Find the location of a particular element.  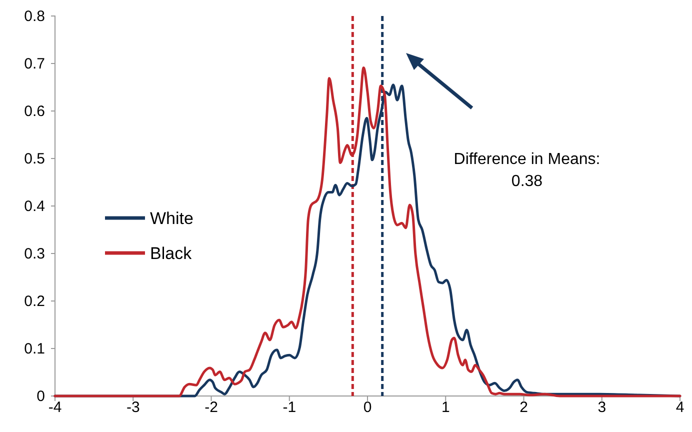

y-tick-label: 0.2 is located at coordinates (34, 301).